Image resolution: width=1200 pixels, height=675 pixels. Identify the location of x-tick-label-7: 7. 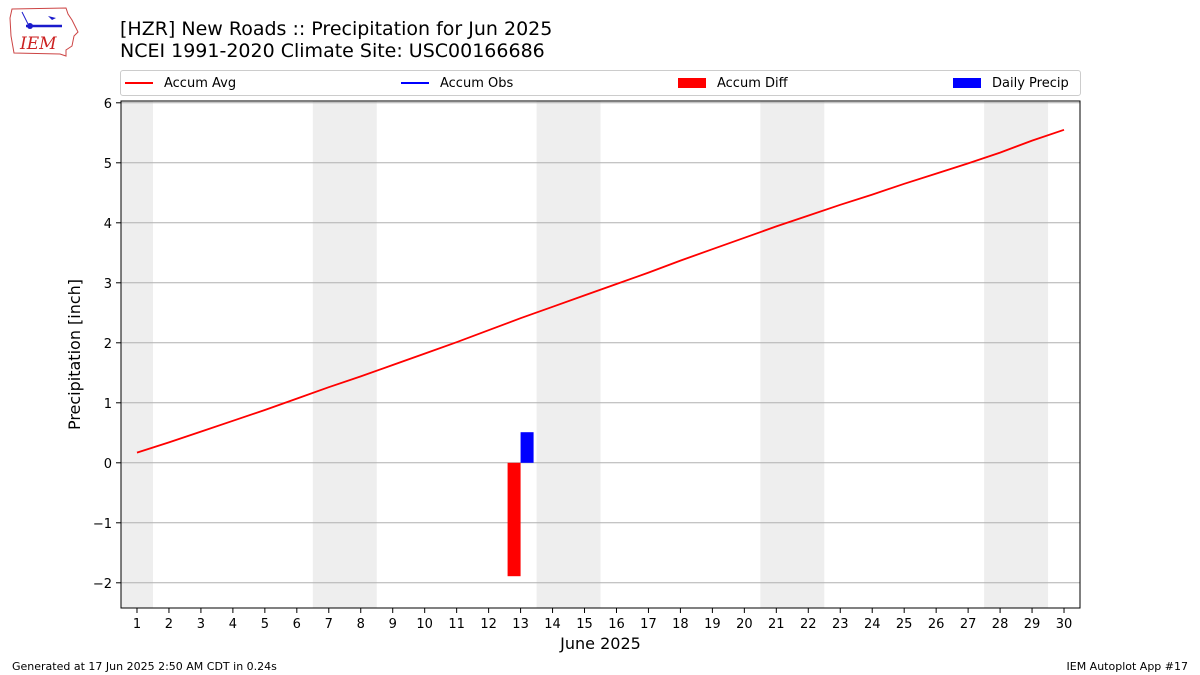
(329, 624).